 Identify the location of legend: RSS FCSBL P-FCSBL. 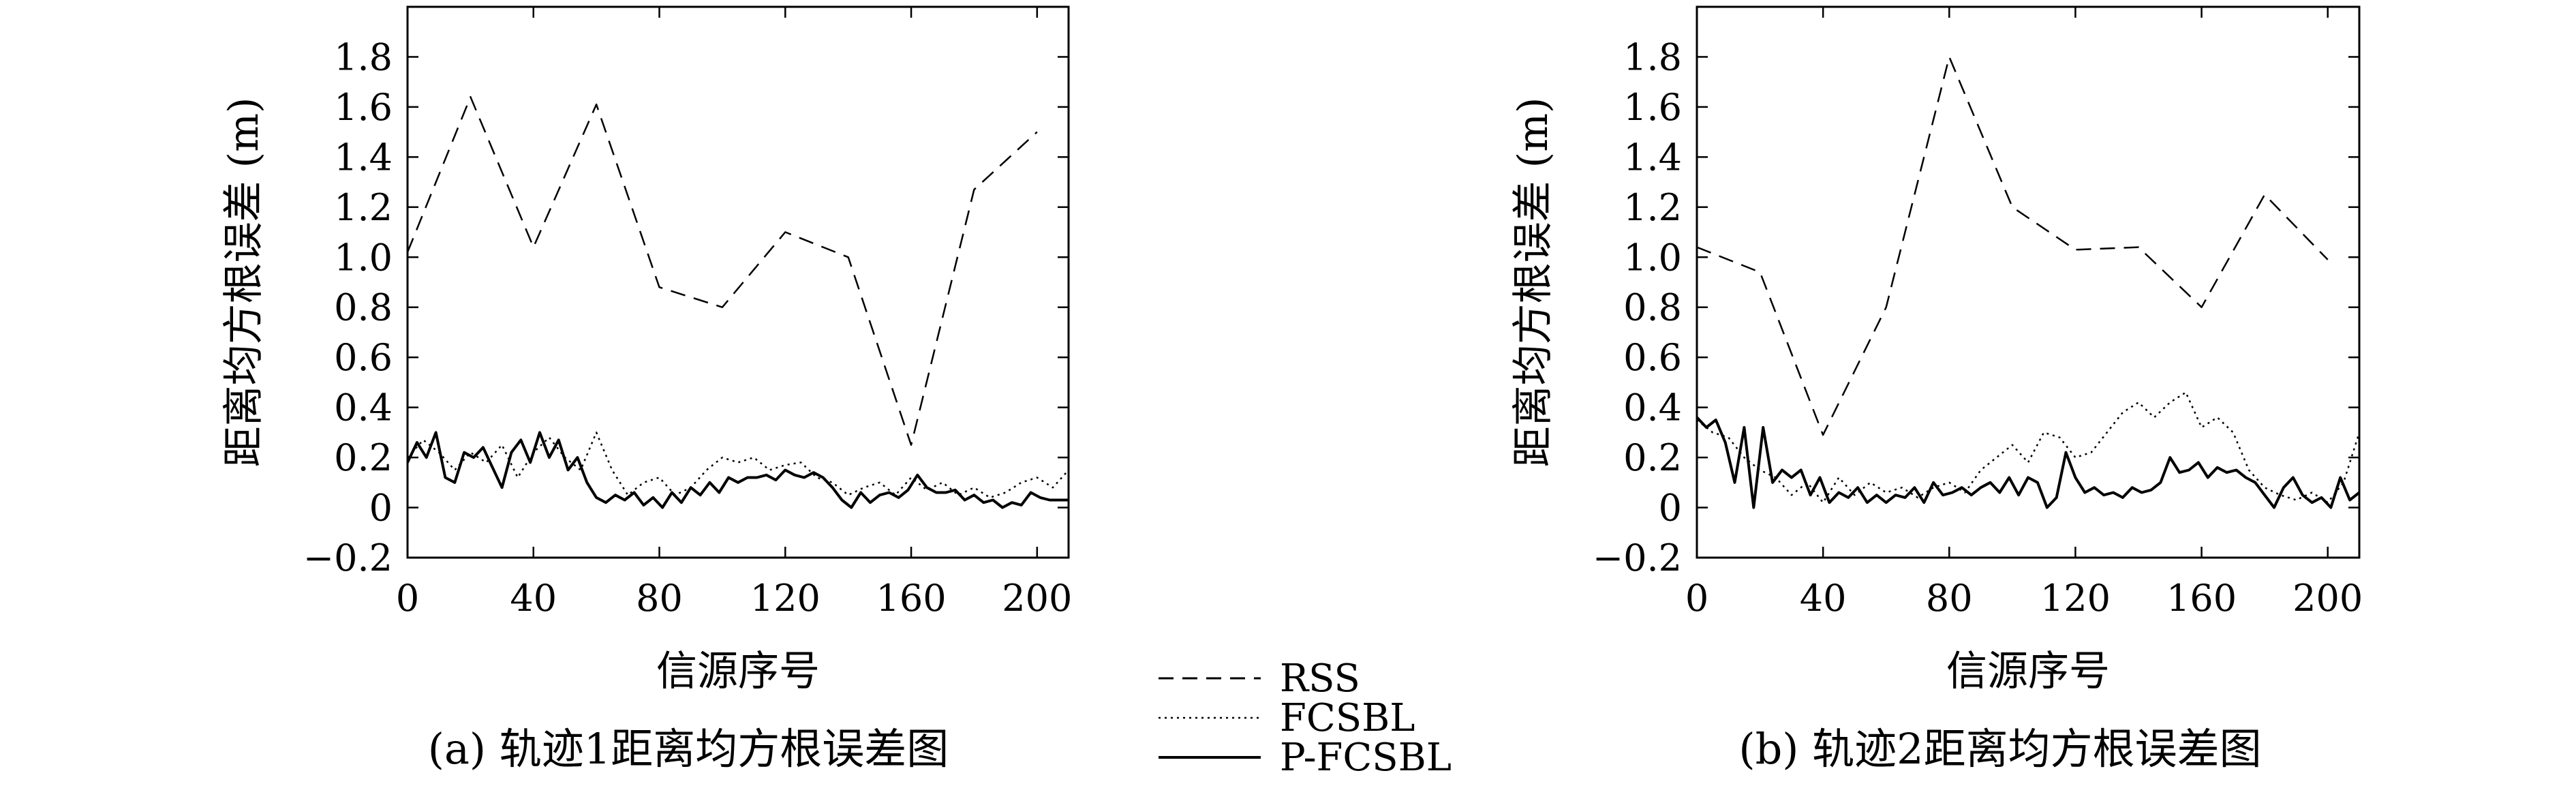
(1305, 718).